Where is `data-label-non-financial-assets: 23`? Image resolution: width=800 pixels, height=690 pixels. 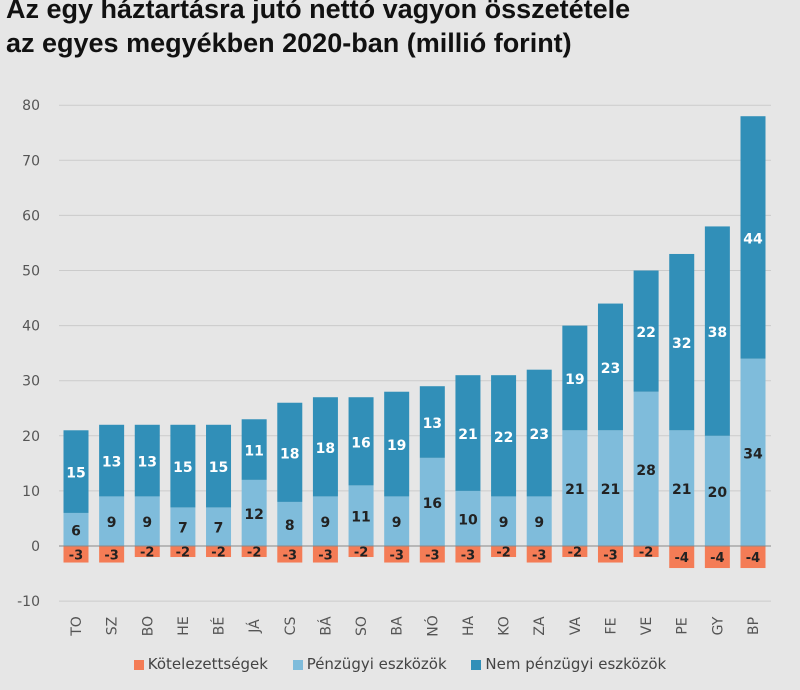
data-label-non-financial-assets: 23 is located at coordinates (610, 369).